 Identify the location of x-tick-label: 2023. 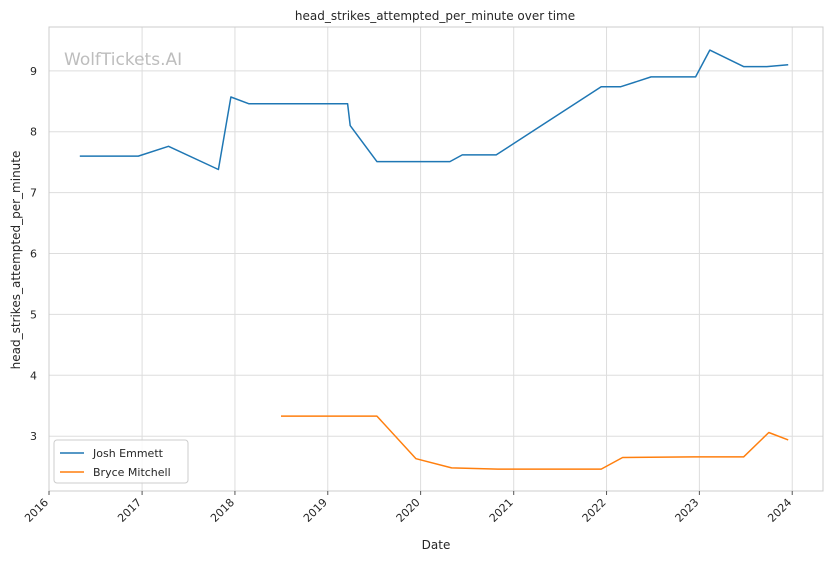
(687, 510).